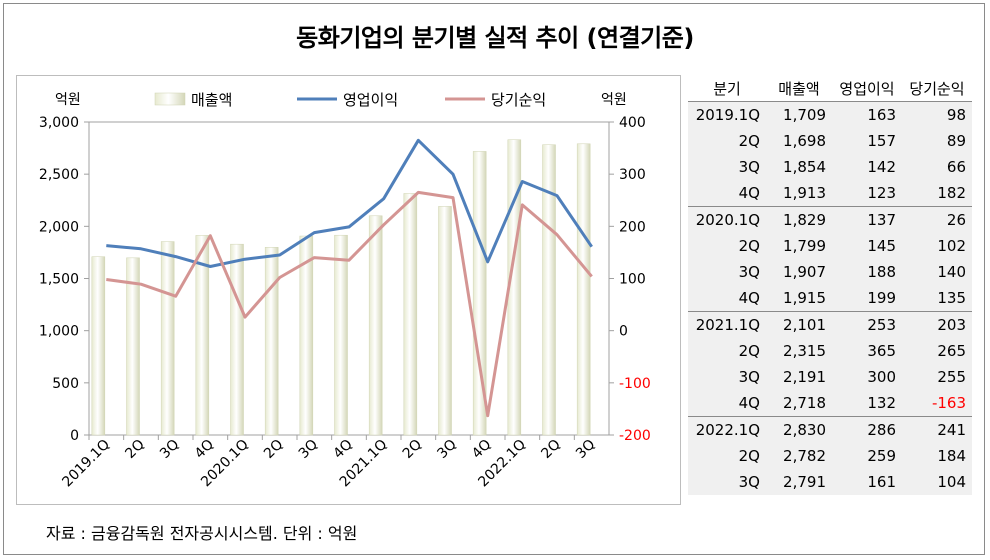  What do you see at coordinates (867, 141) in the screenshot?
I see `cell-operating-profit: 157` at bounding box center [867, 141].